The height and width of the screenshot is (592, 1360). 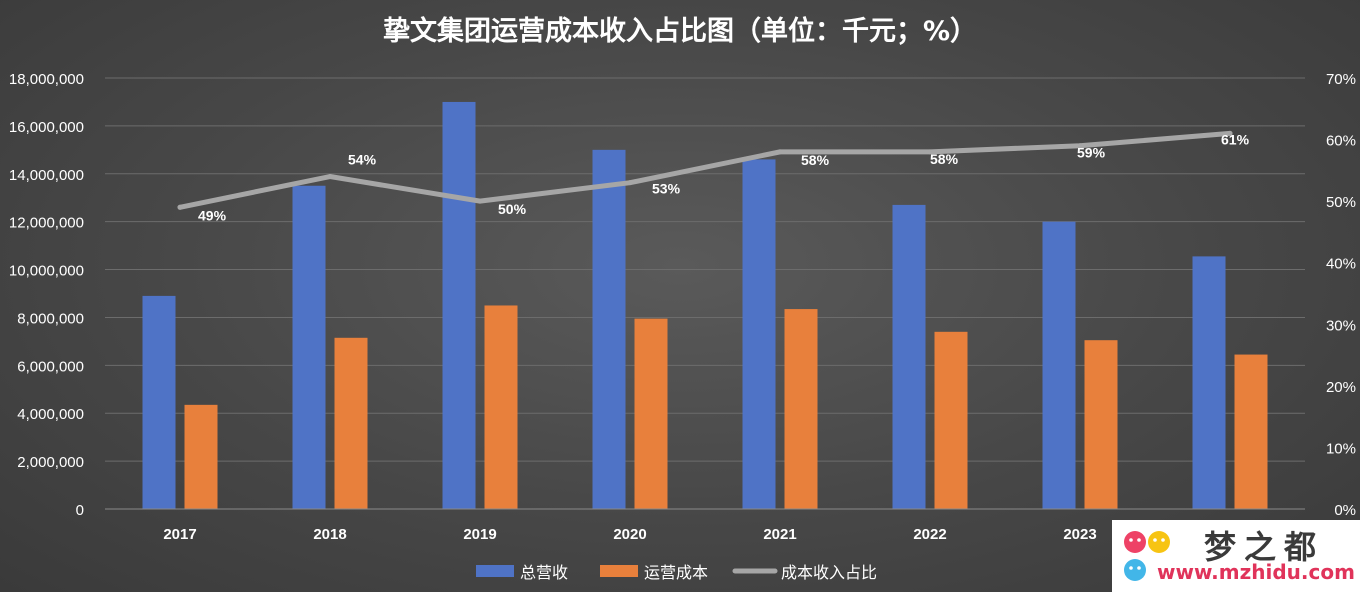 I want to click on ratio-data-label: 49%, so click(x=212, y=215).